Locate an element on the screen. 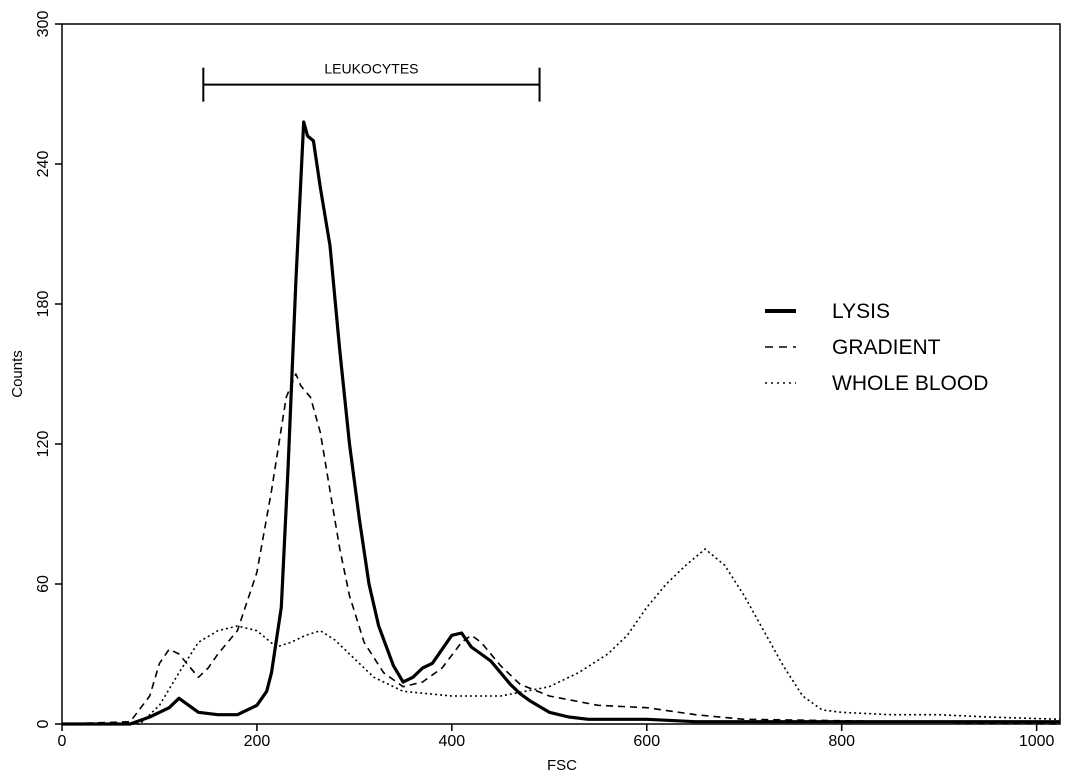  x-tick-label: 0 is located at coordinates (62, 741).